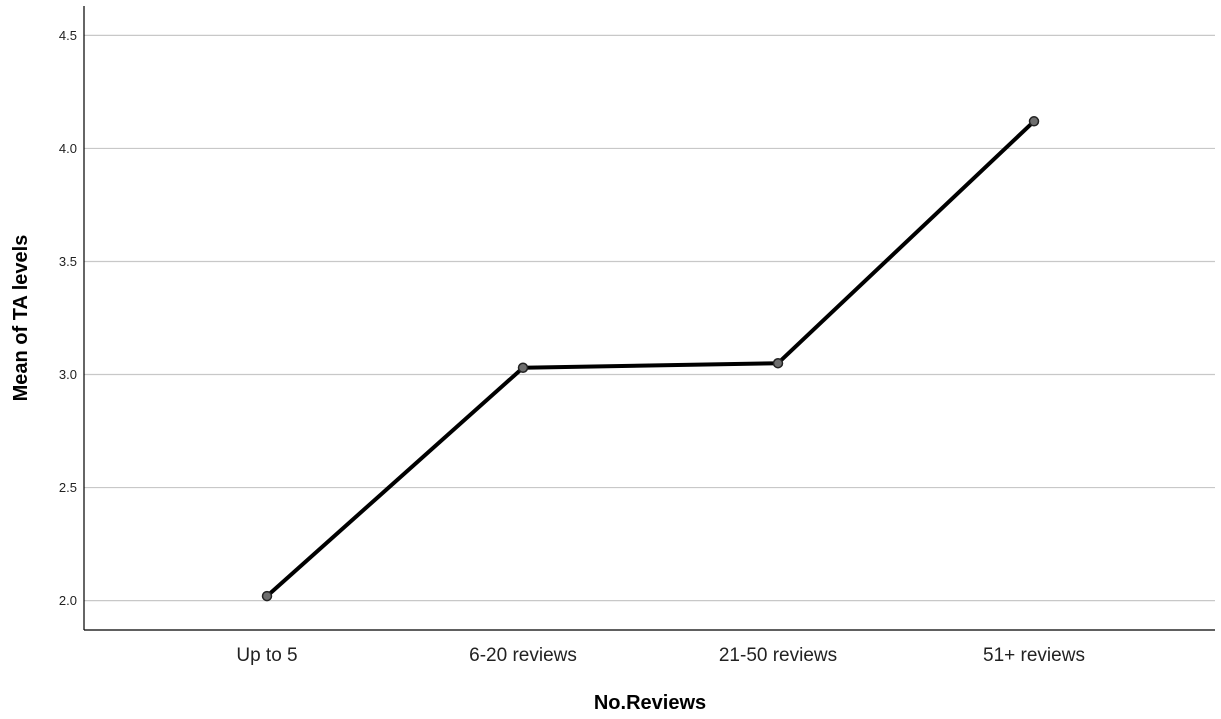 This screenshot has height=719, width=1221. What do you see at coordinates (778, 655) in the screenshot?
I see `x-tick-label: 21-50 reviews` at bounding box center [778, 655].